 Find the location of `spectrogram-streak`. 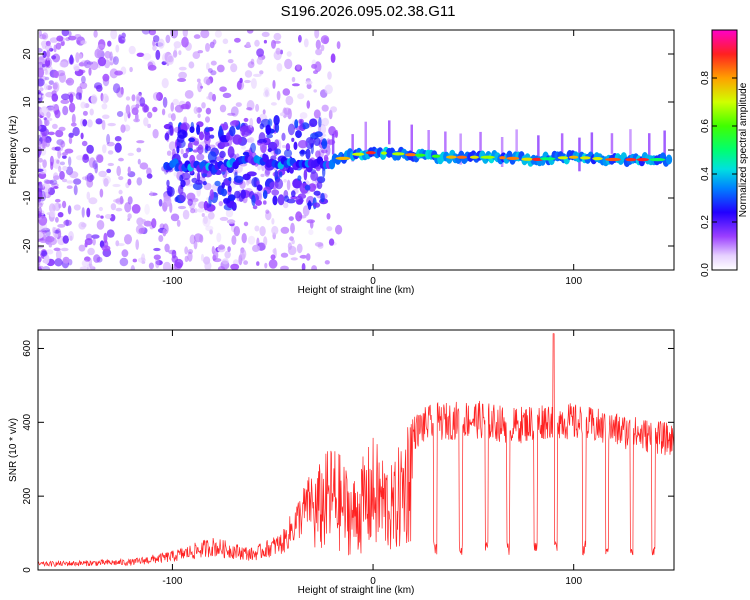

spectrogram-streak is located at coordinates (333, 144).